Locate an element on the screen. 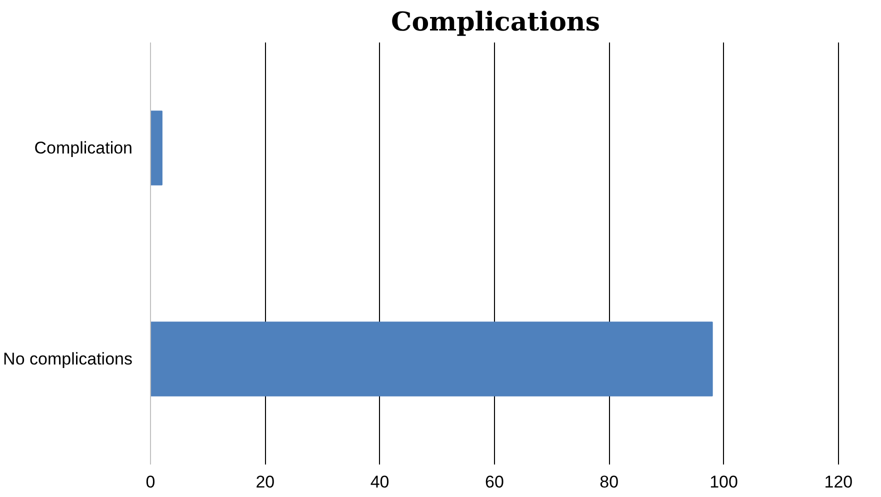 This screenshot has height=497, width=881. x-tick-label: 60 is located at coordinates (494, 482).